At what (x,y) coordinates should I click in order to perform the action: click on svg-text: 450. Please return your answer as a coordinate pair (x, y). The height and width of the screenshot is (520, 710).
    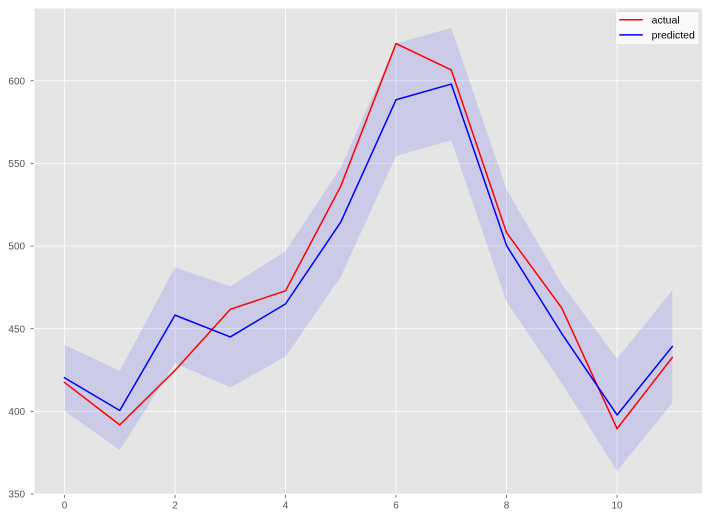
    Looking at the image, I should click on (16, 329).